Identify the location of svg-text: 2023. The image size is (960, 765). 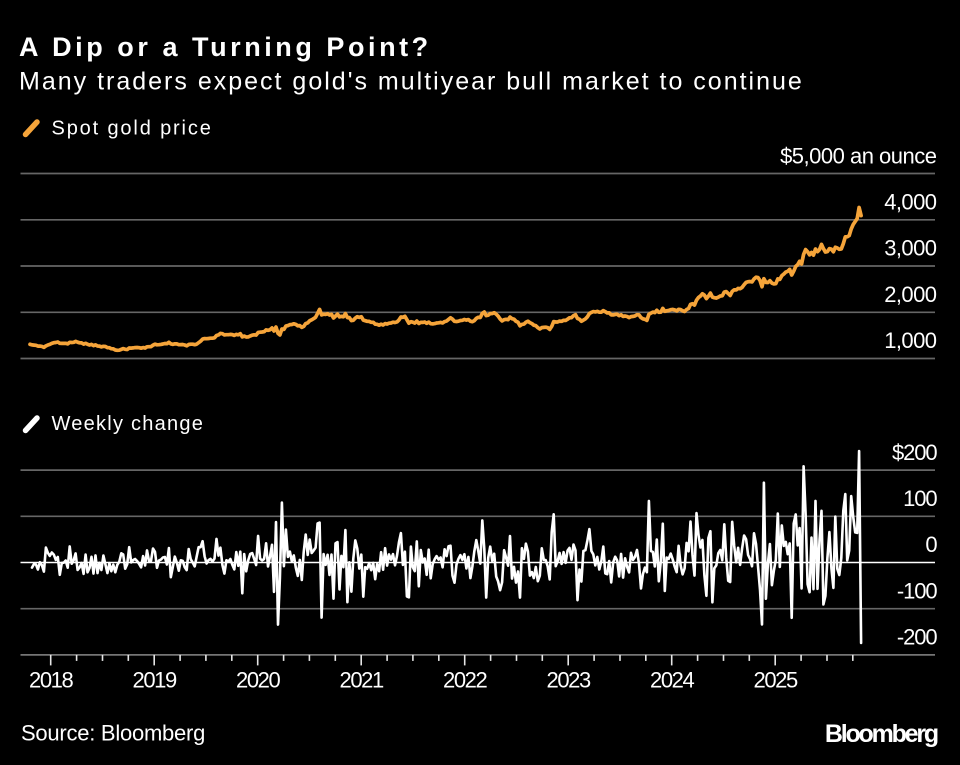
(569, 680).